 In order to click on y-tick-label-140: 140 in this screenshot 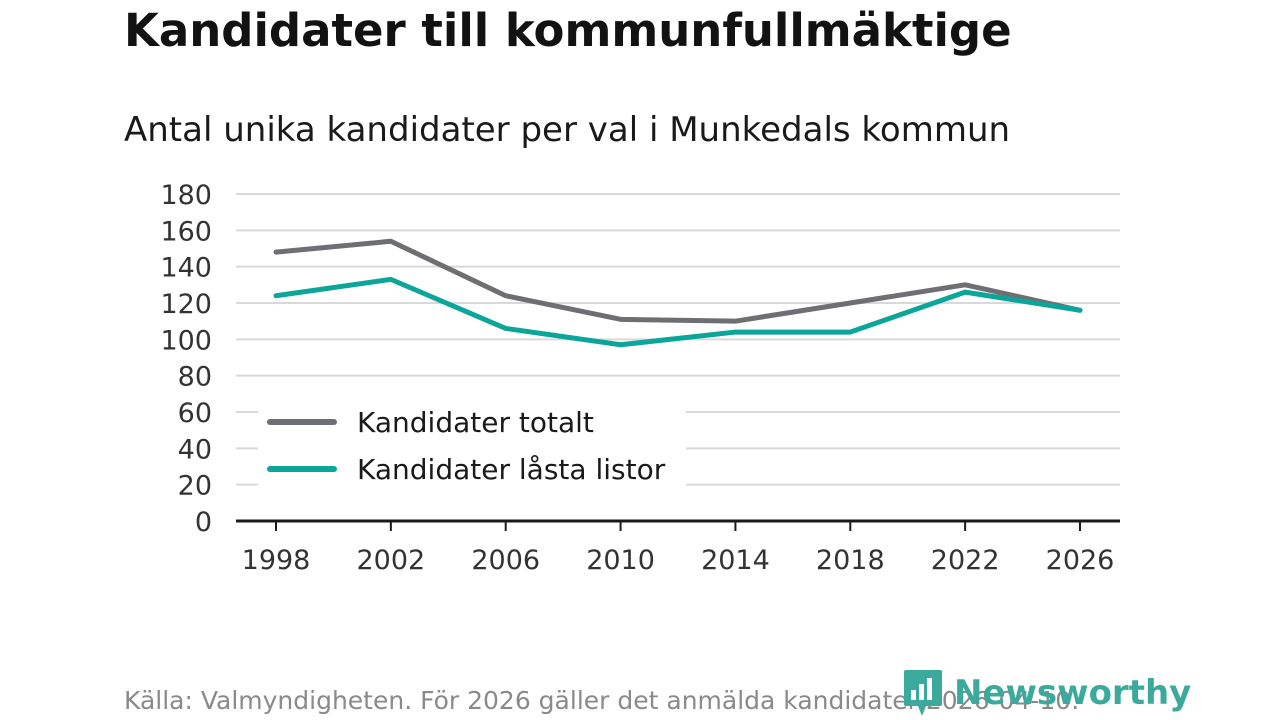, I will do `click(186, 268)`.